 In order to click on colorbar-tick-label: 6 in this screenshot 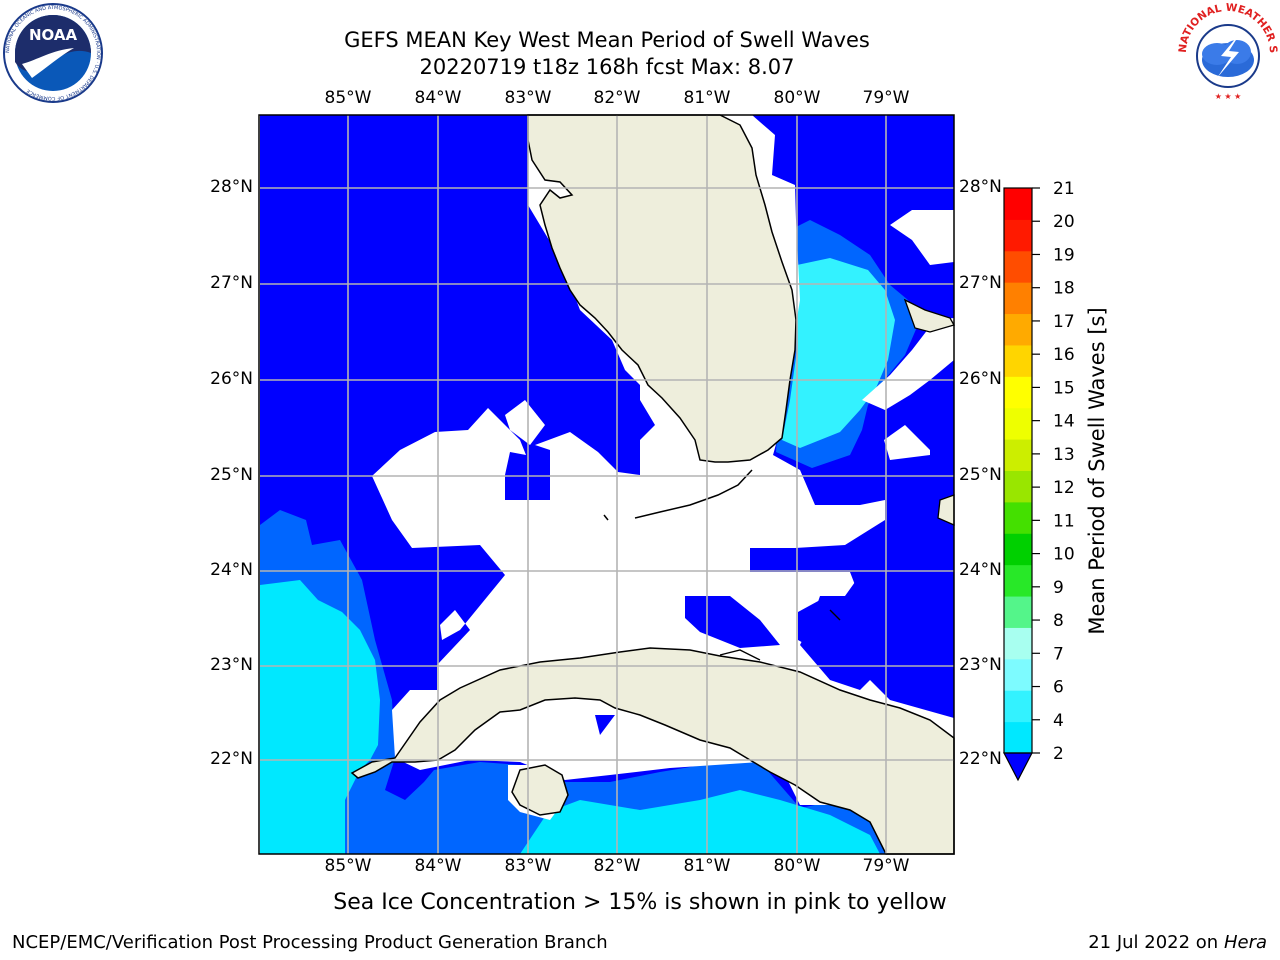, I will do `click(1058, 688)`.